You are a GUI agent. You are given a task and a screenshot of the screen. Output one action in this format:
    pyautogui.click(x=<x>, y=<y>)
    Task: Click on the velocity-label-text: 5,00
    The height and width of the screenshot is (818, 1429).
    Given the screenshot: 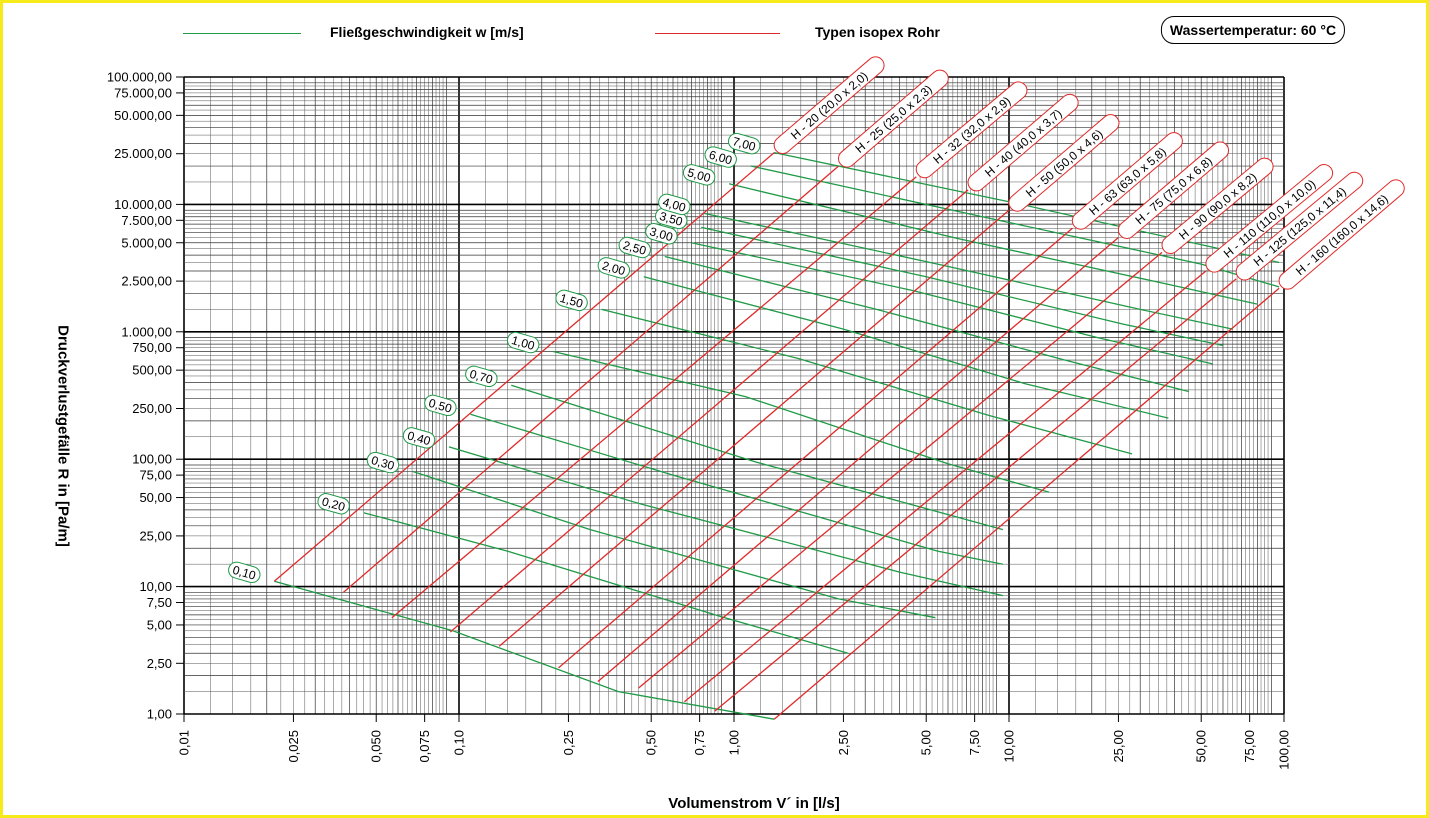 What is the action you would take?
    pyautogui.click(x=699, y=175)
    